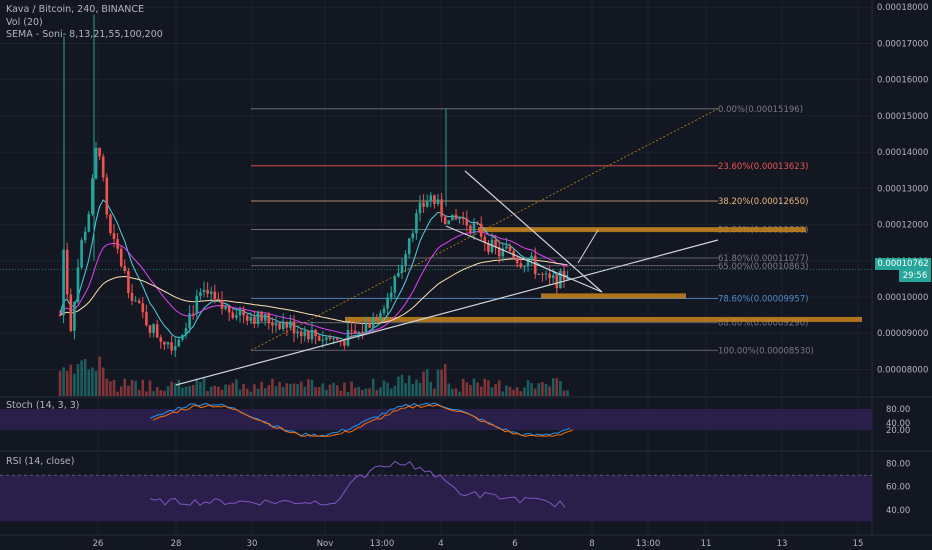  Describe the element at coordinates (898, 488) in the screenshot. I see `rsi-tick-label: 60.00` at that location.